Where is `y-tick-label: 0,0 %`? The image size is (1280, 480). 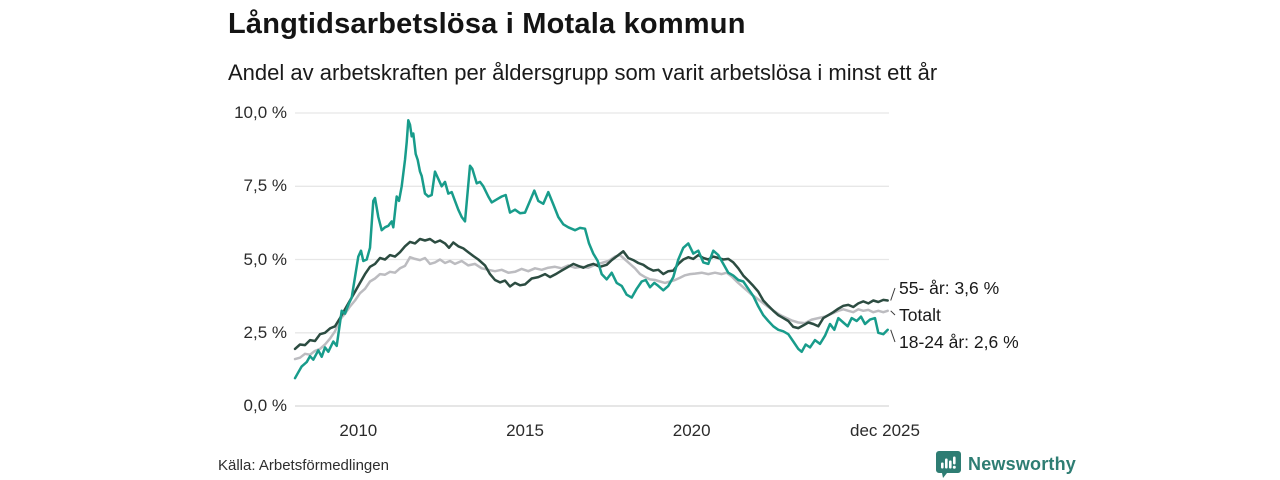
y-tick-label: 0,0 % is located at coordinates (265, 405).